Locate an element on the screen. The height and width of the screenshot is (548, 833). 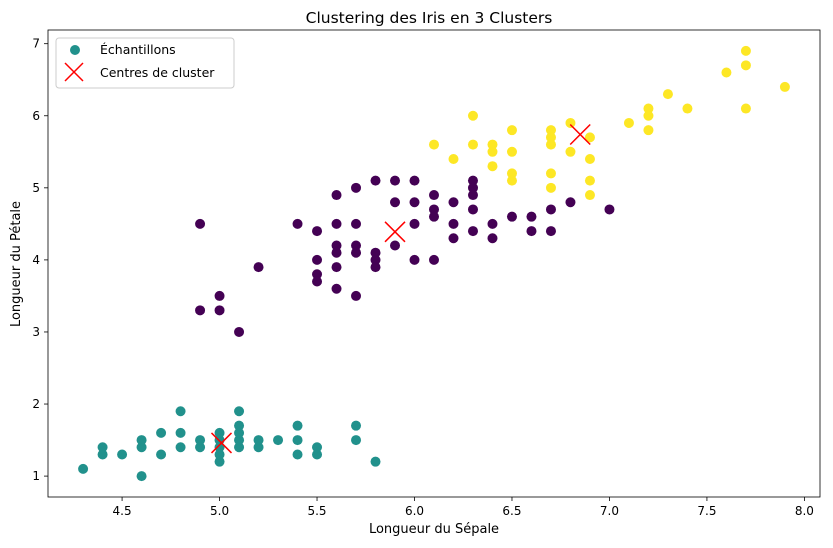
x-tick-label: 5.0 is located at coordinates (219, 511).